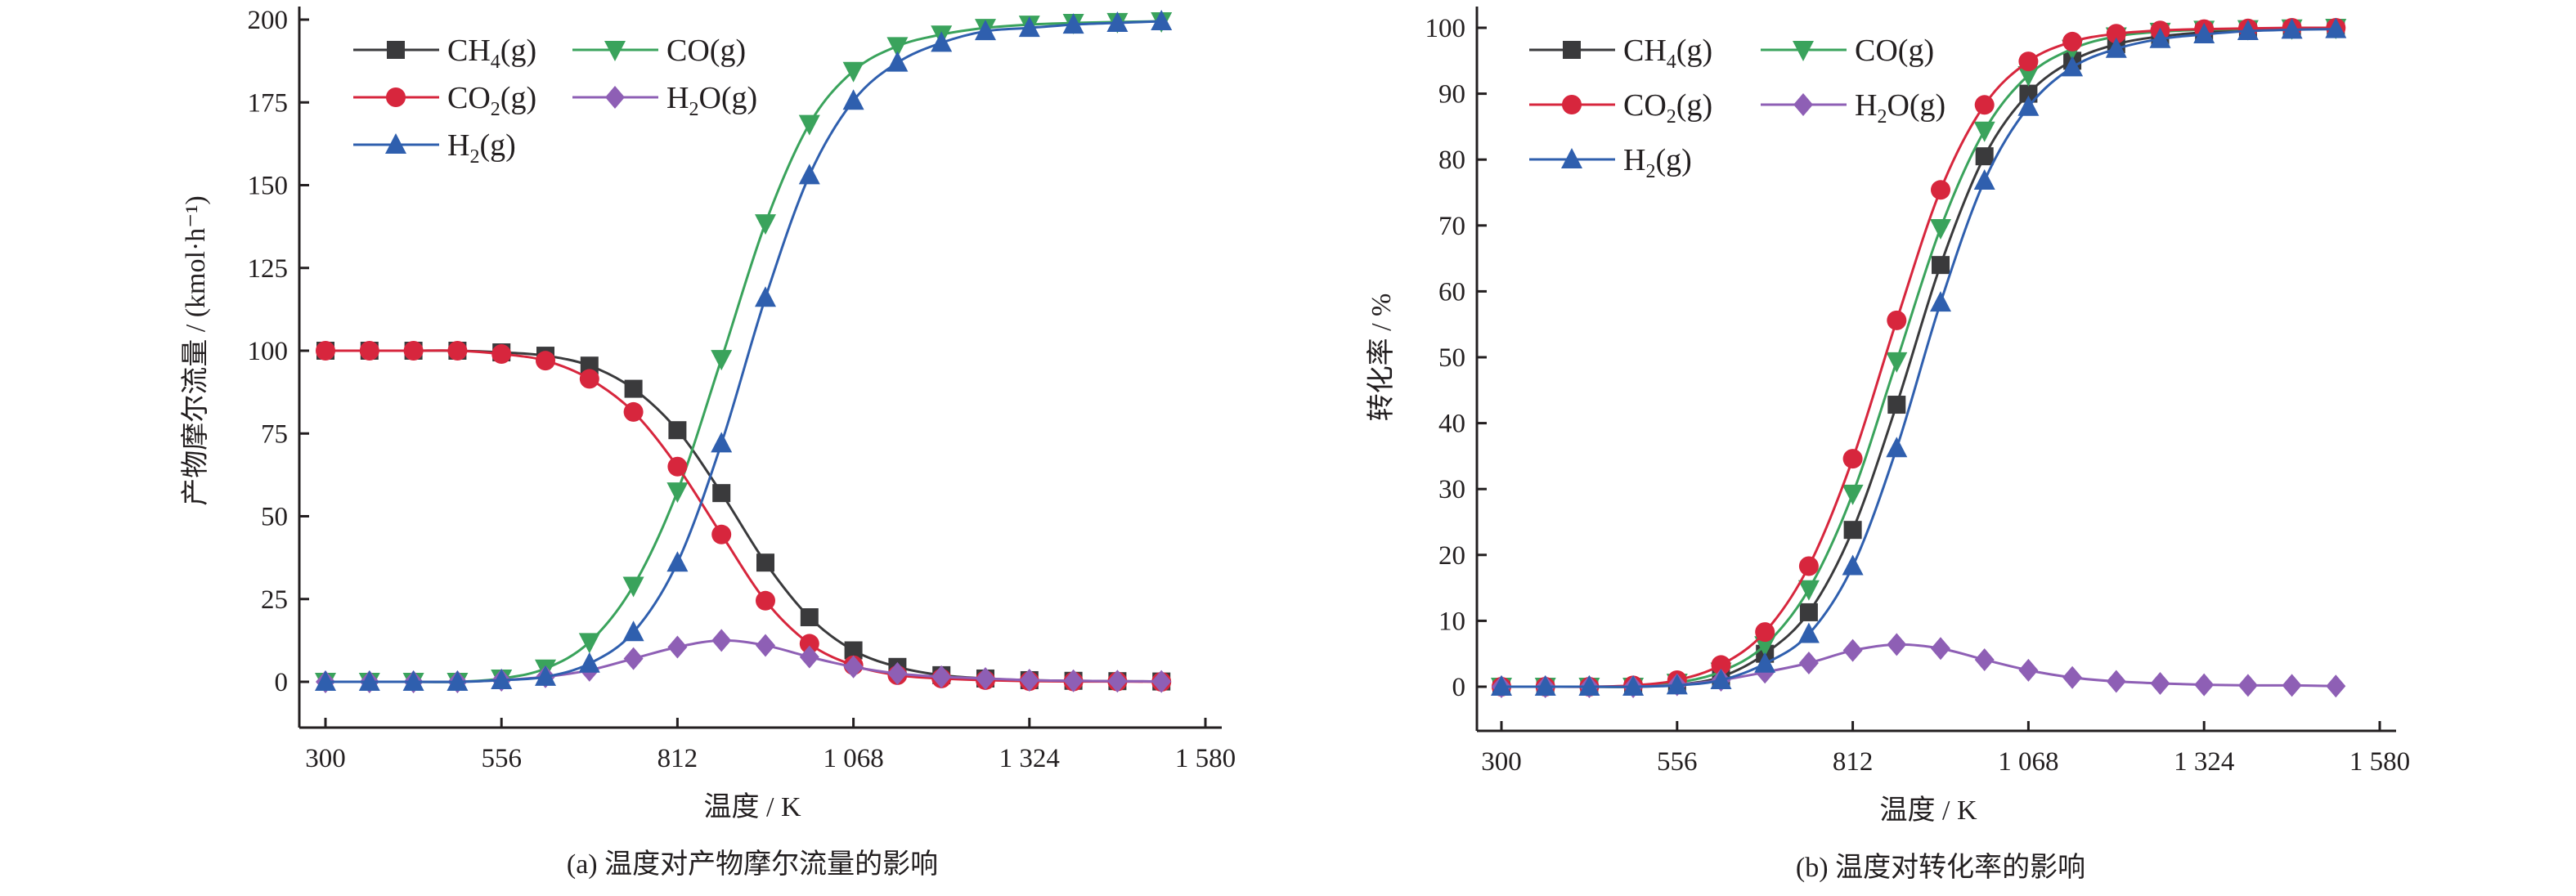 The width and height of the screenshot is (2576, 896). I want to click on legend-label: CH4(g), so click(1667, 54).